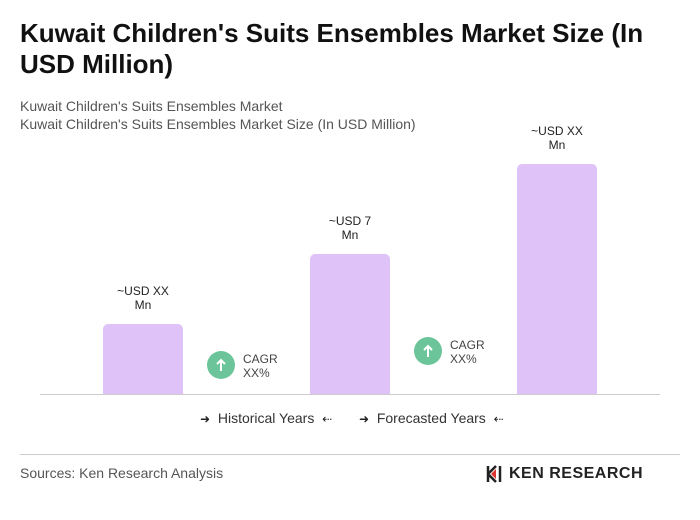  Describe the element at coordinates (350, 394) in the screenshot. I see `baseline` at that location.